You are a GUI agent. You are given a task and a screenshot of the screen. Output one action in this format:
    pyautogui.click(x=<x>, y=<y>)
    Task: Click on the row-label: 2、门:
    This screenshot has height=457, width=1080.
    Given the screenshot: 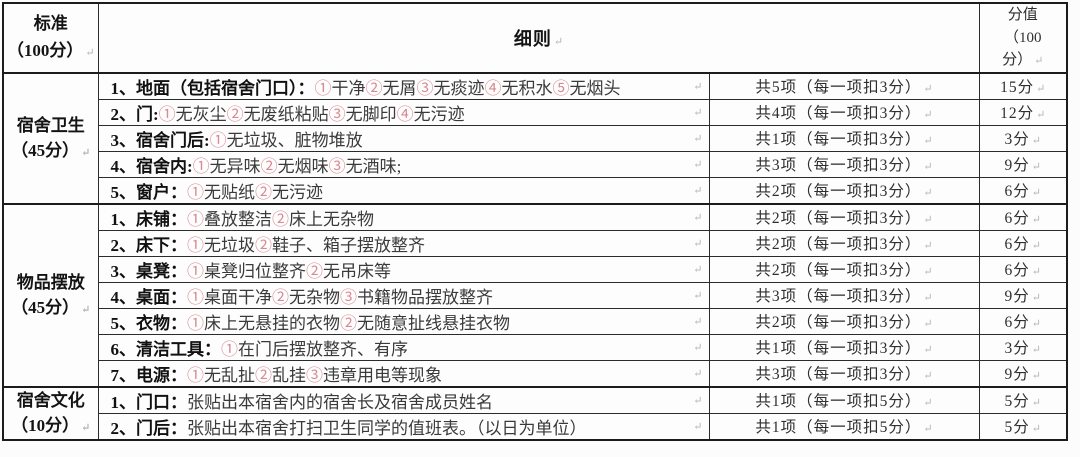 What is the action you would take?
    pyautogui.click(x=134, y=114)
    